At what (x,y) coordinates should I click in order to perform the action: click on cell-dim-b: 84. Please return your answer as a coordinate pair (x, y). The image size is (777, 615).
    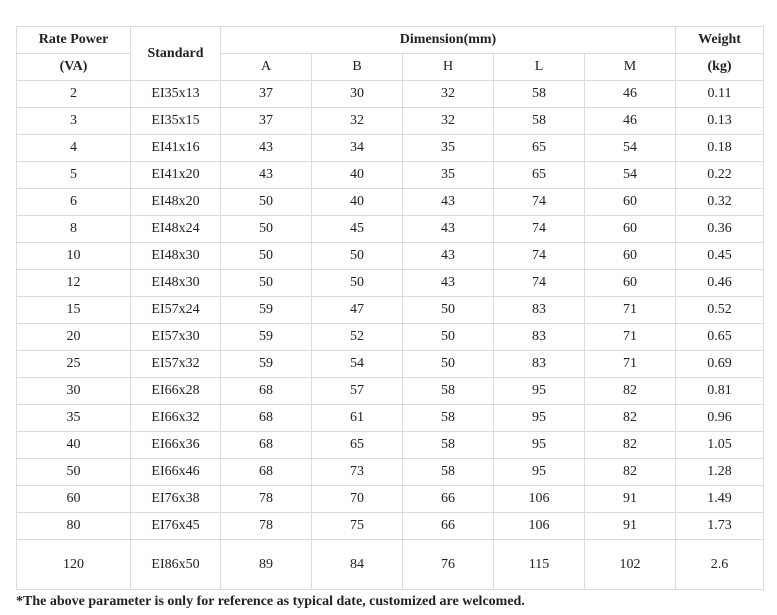
    Looking at the image, I should click on (357, 564).